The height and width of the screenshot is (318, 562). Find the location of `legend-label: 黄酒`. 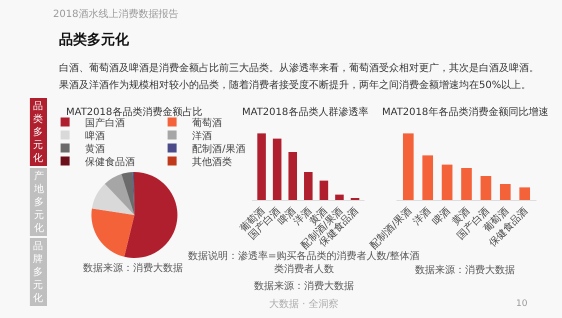

legend-label: 黄酒 is located at coordinates (95, 148).